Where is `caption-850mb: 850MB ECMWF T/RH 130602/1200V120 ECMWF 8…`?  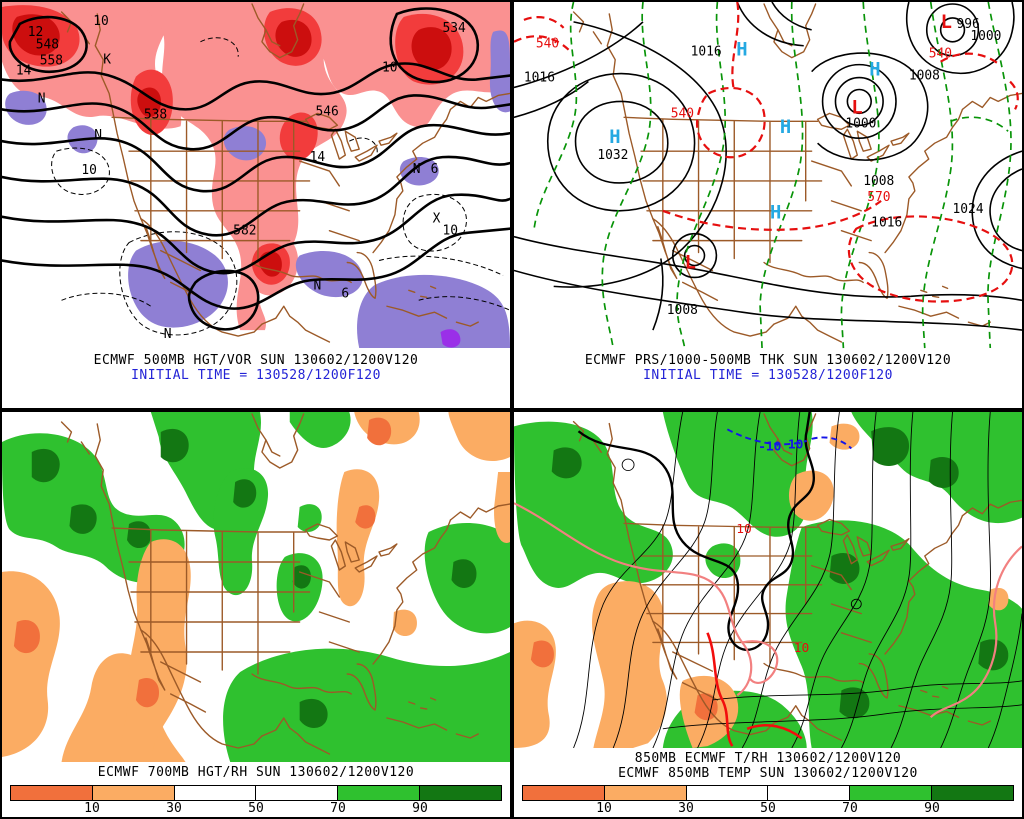 caption-850mb: 850MB ECMWF T/RH 130602/1200V120 ECMWF 8… is located at coordinates (768, 764).